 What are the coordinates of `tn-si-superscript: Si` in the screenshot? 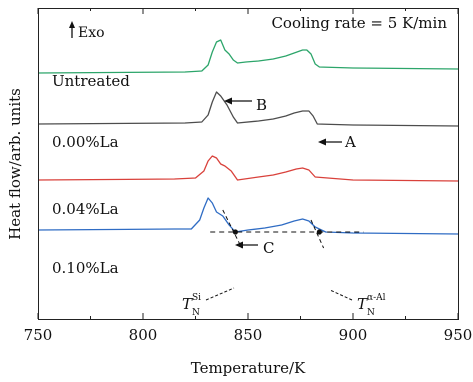 It's located at (196, 298).